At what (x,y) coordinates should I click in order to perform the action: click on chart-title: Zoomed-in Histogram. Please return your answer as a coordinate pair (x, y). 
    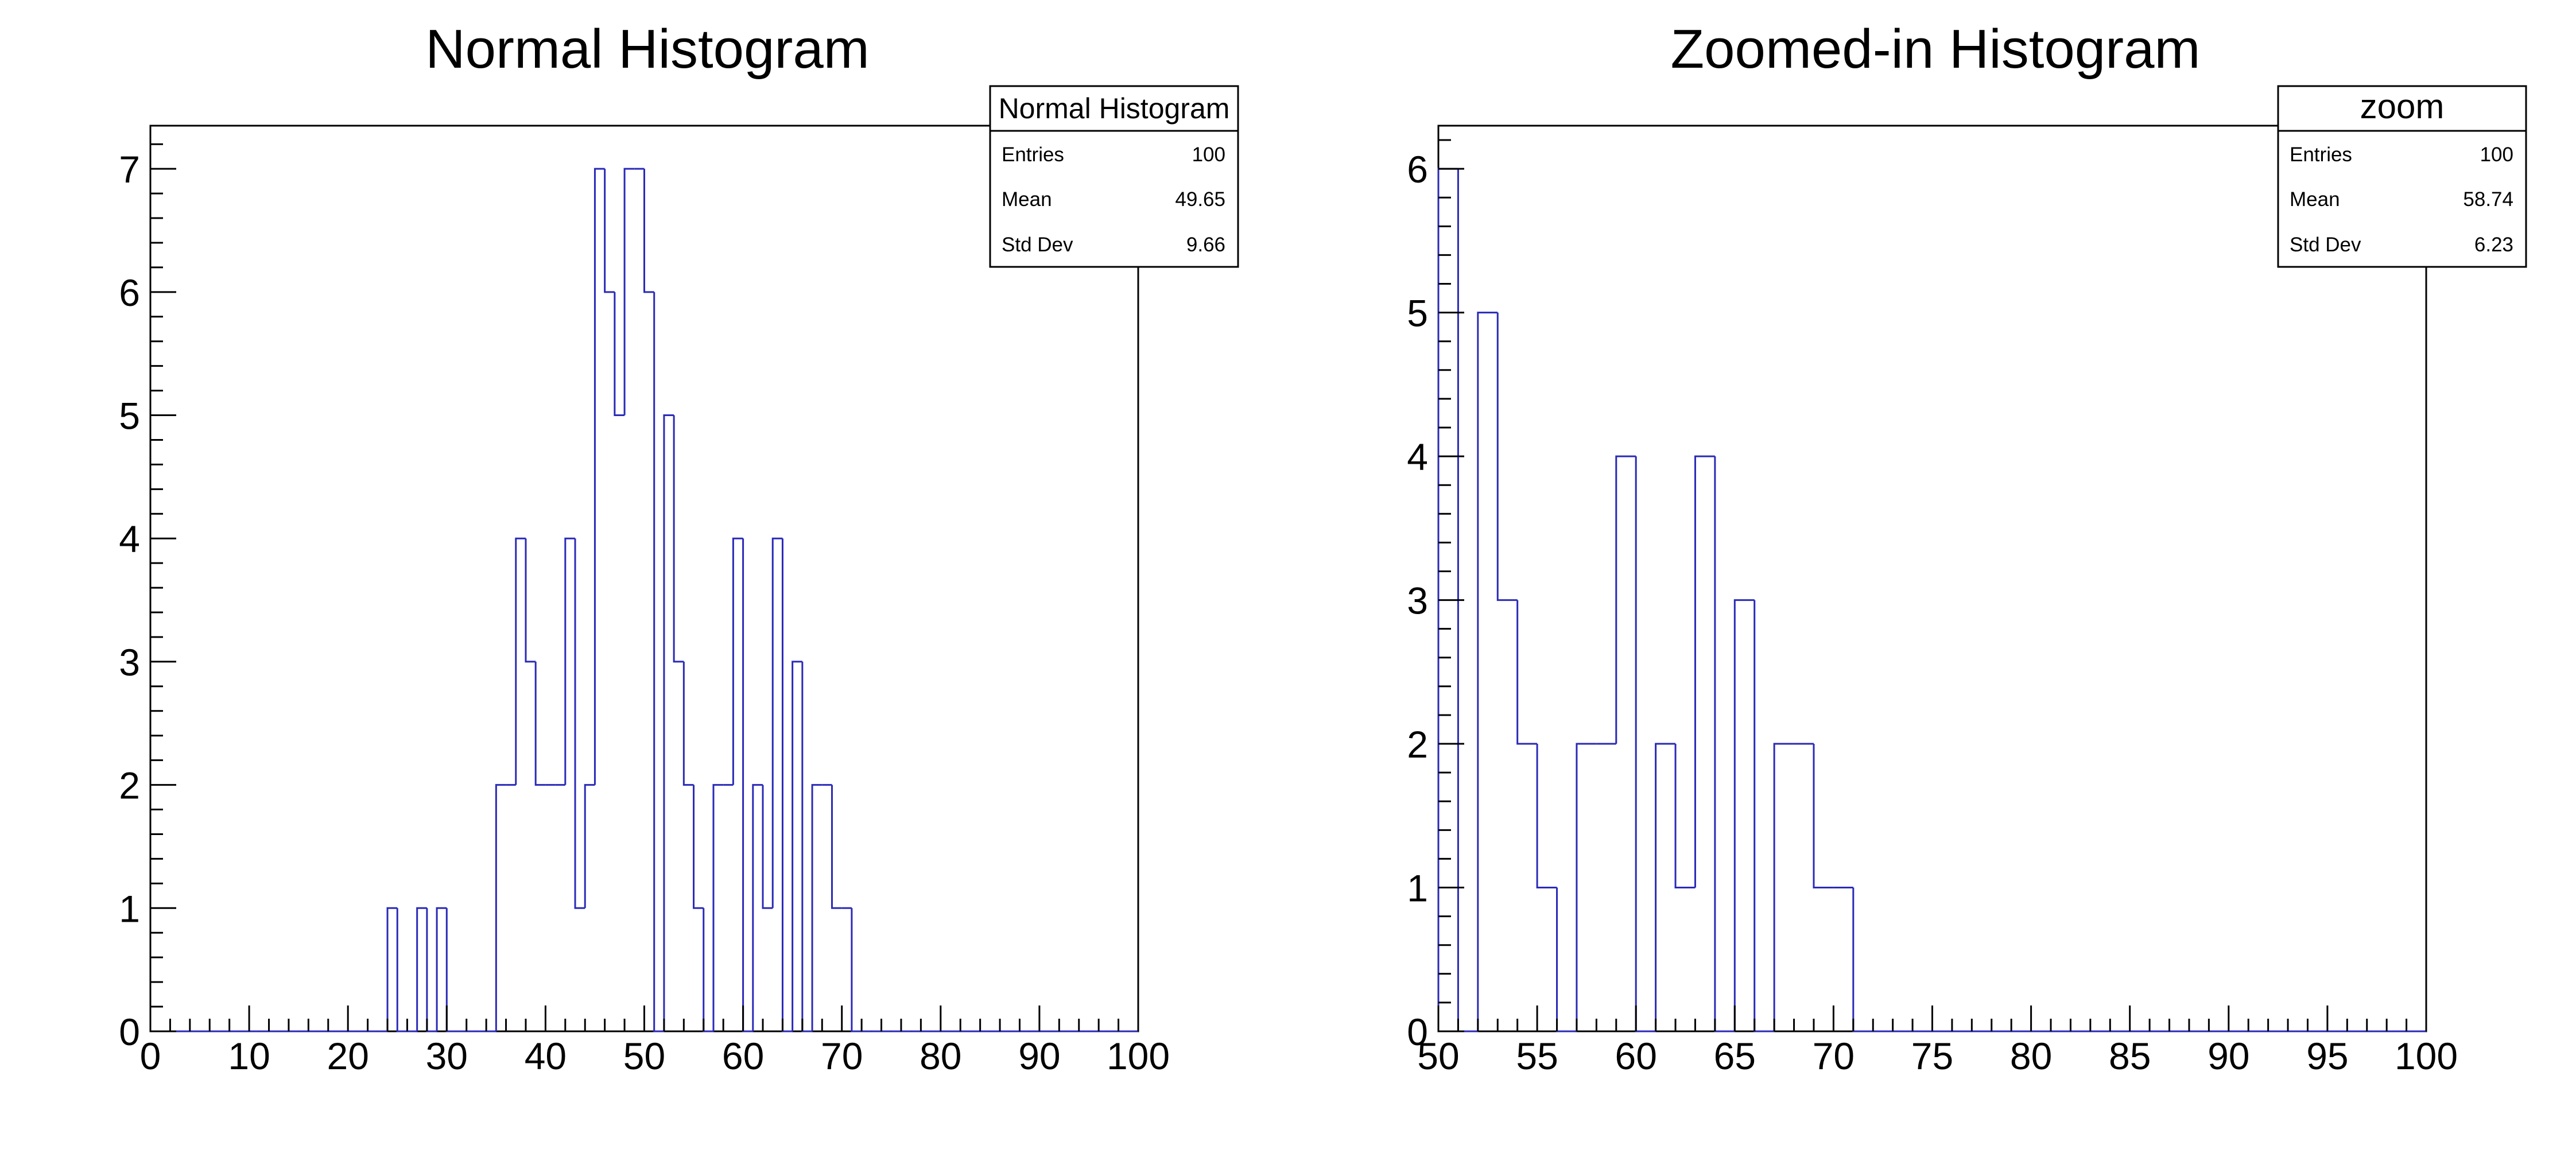
    Looking at the image, I should click on (1936, 49).